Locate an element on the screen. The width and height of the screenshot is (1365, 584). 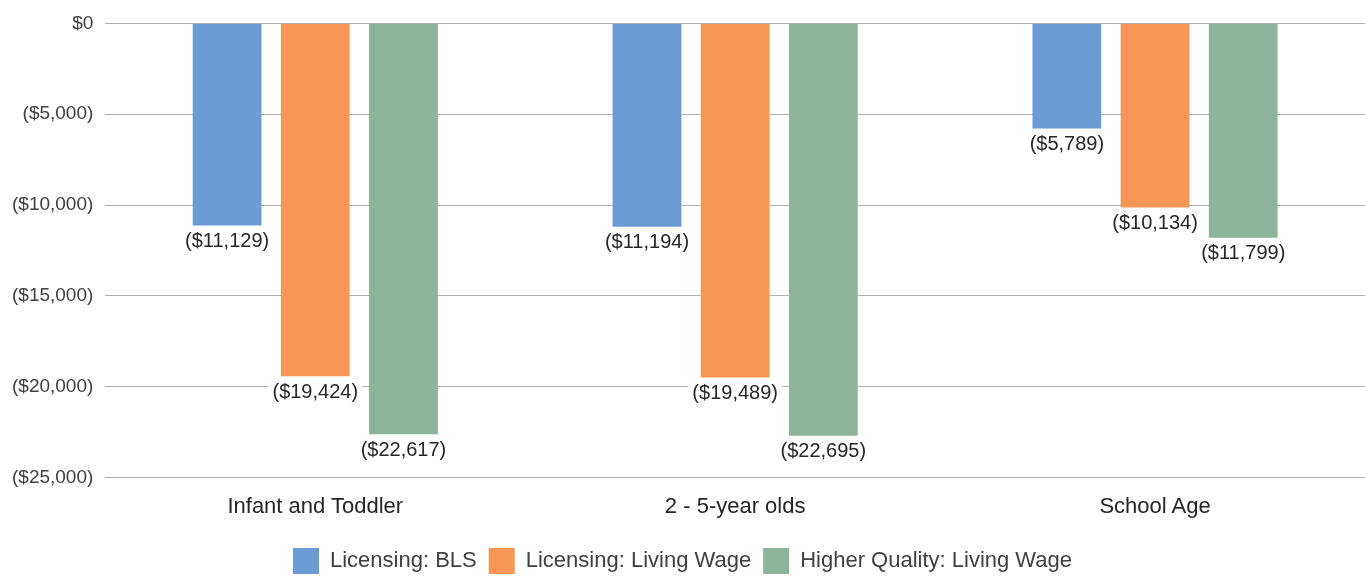
legend-label: Licensing: BLS is located at coordinates (403, 560).